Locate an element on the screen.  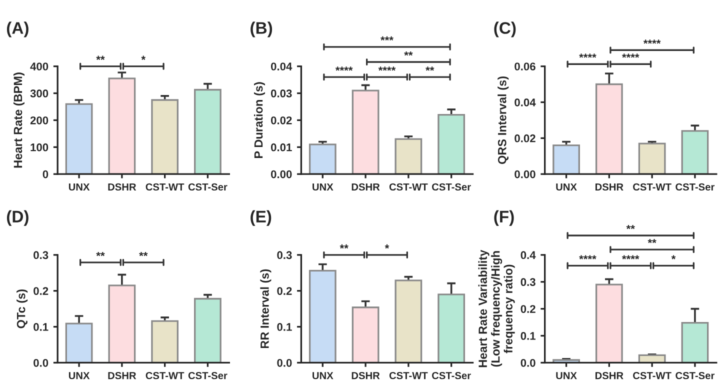
y-tick-label: 300 is located at coordinates (39, 94).